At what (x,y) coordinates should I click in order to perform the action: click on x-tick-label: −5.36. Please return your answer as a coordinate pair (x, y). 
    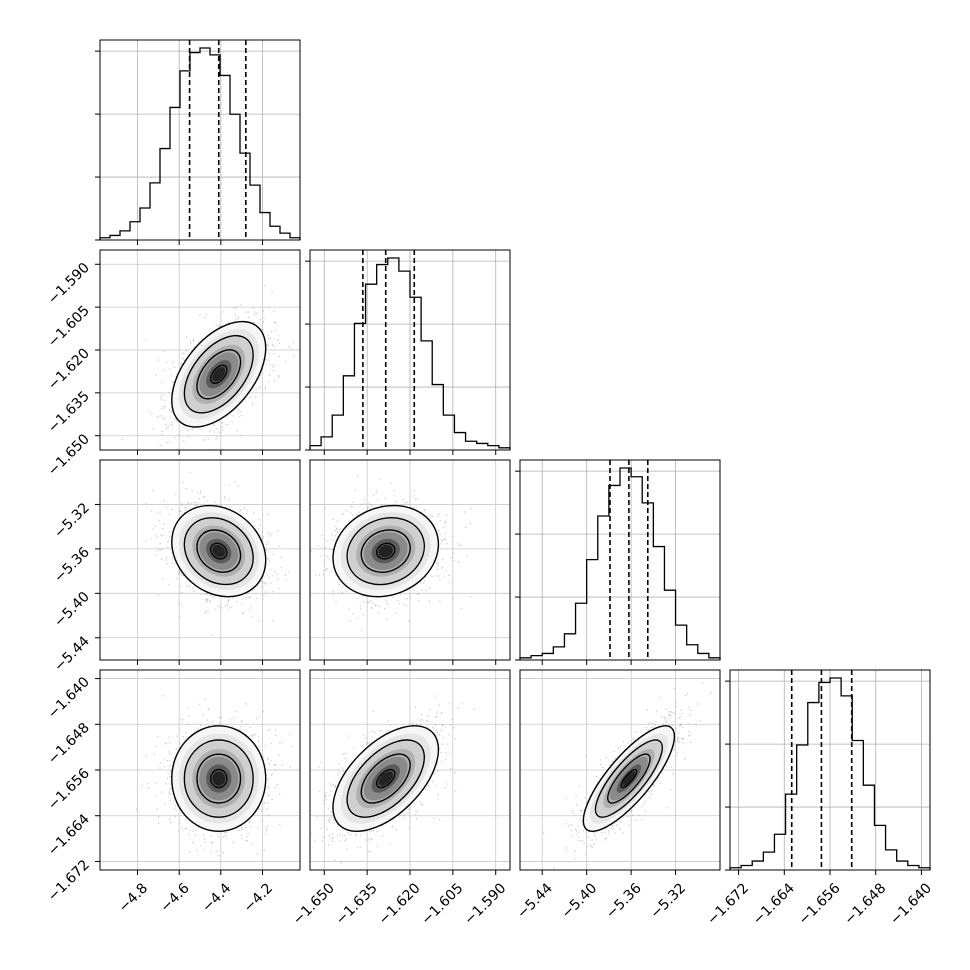
    Looking at the image, I should click on (624, 901).